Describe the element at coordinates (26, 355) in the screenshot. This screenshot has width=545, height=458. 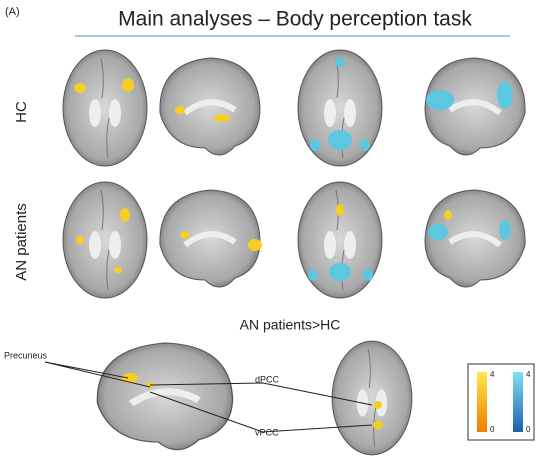
I see `region-label: Precuneus` at that location.